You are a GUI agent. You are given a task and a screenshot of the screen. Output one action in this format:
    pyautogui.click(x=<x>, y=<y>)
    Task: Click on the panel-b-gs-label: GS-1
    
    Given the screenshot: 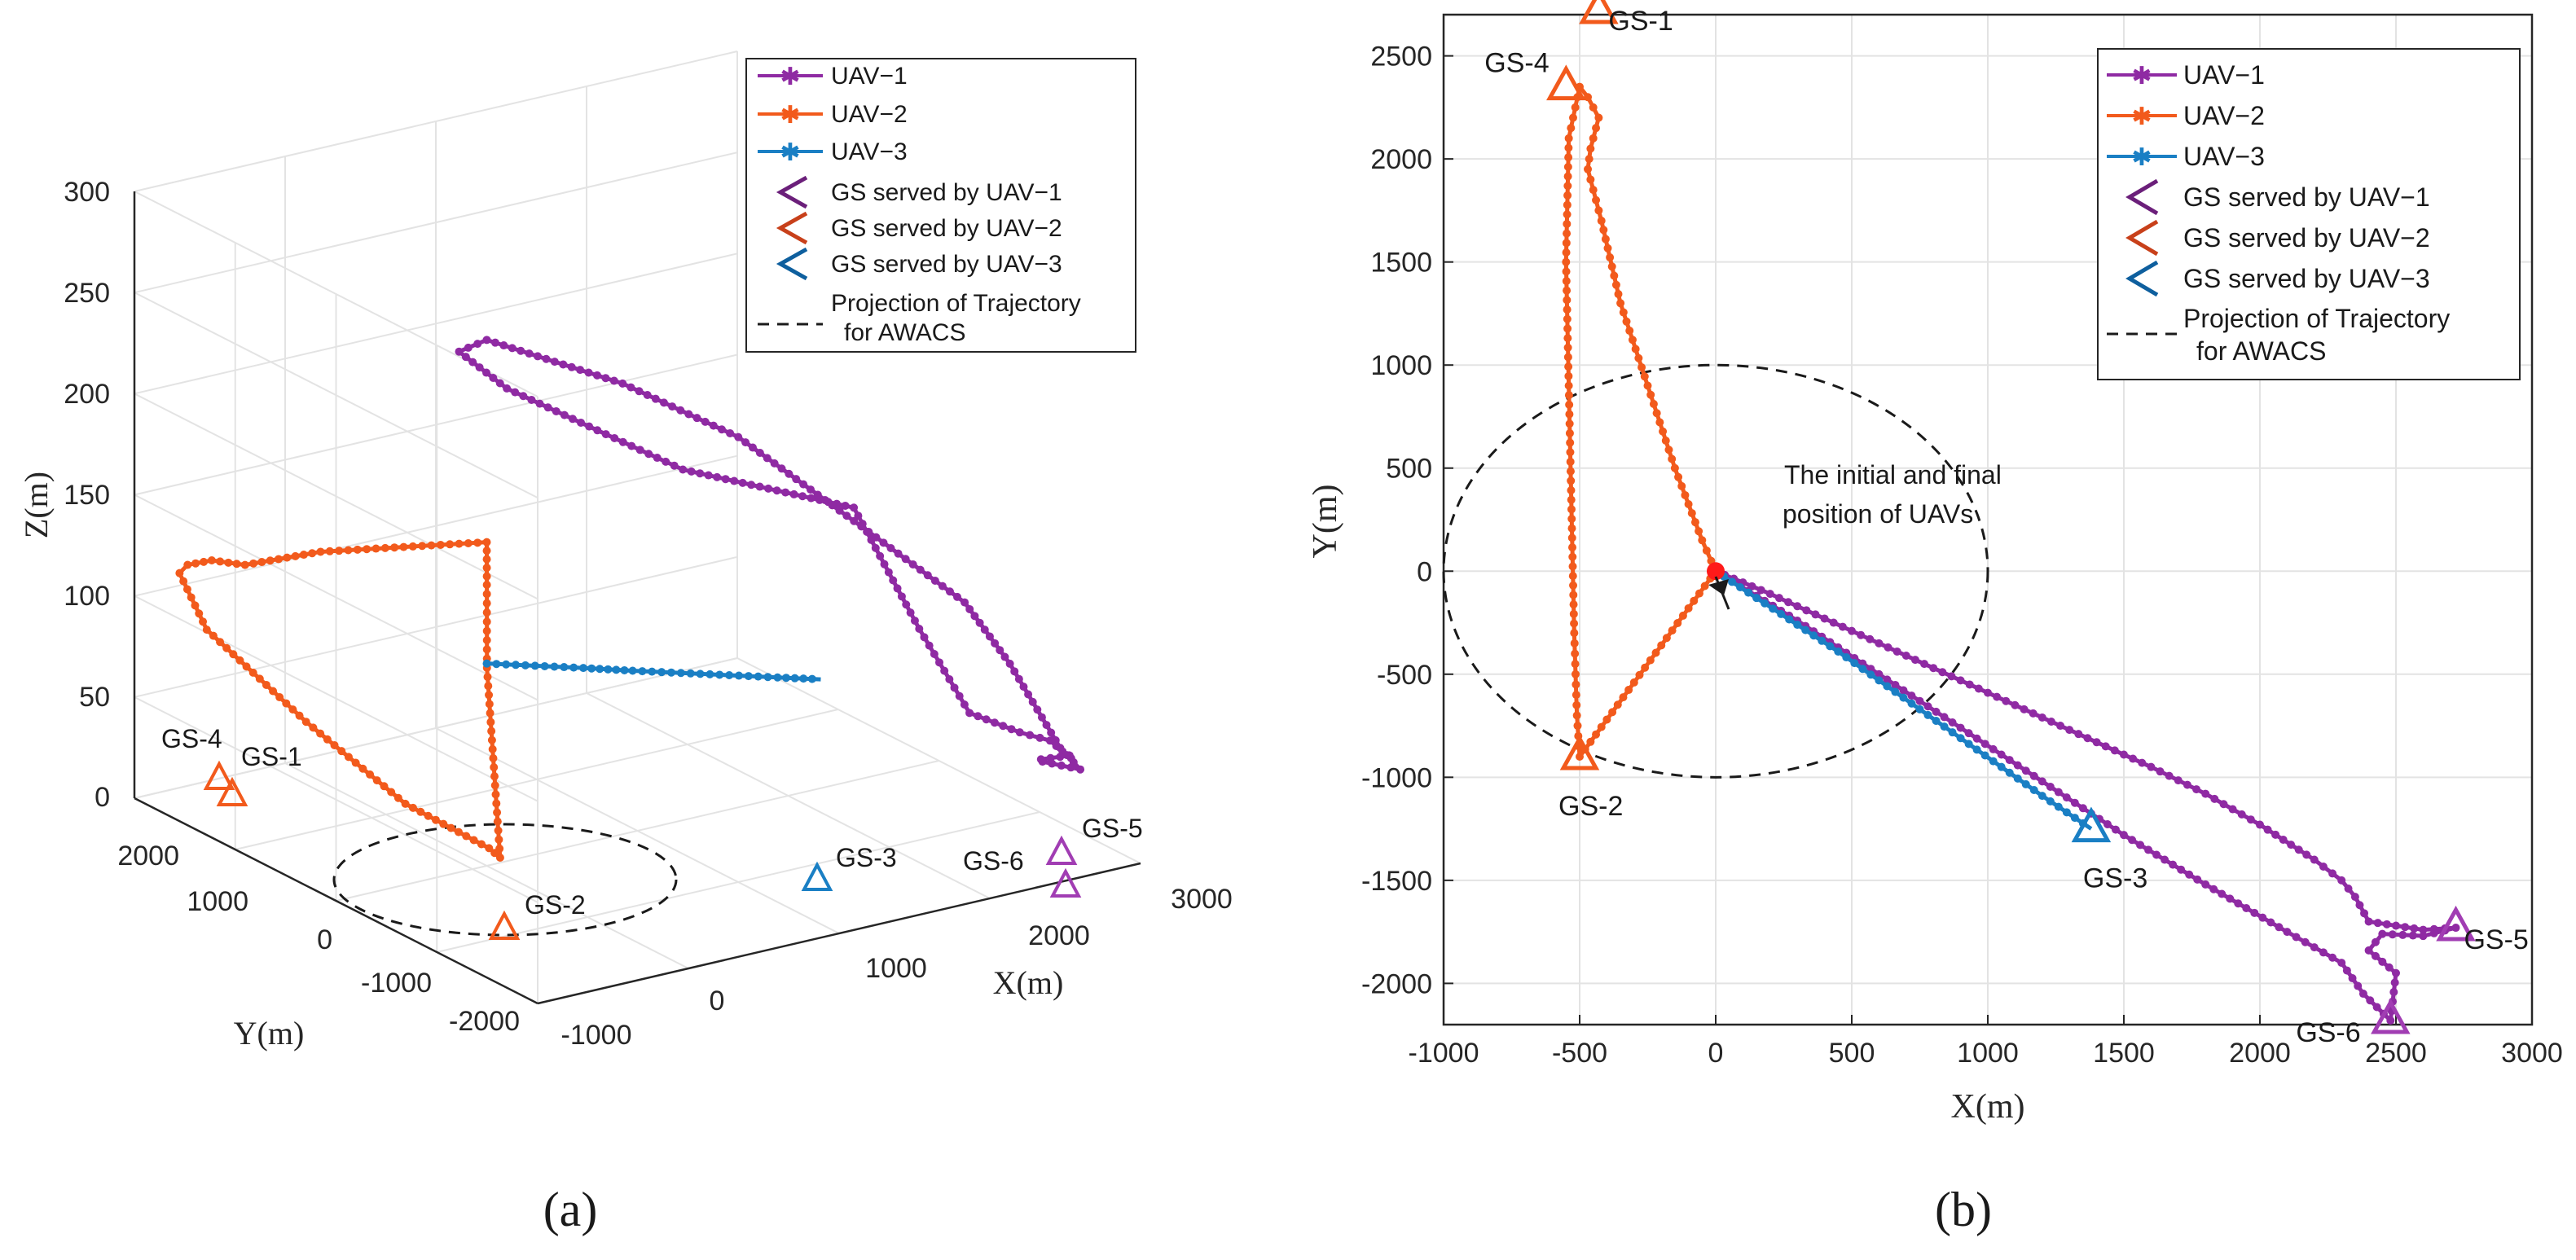 What is the action you would take?
    pyautogui.click(x=1640, y=22)
    